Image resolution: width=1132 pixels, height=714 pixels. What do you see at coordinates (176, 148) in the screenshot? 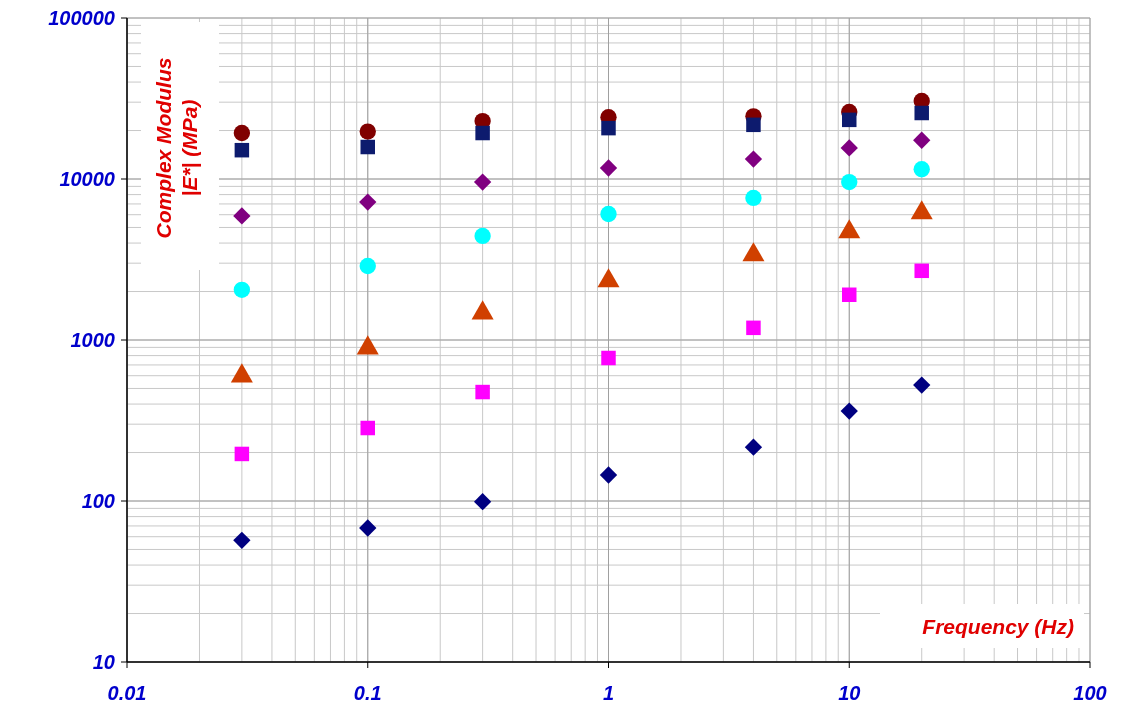
I see `y-axis-title: Complex Modulus |E*| (MPa)` at bounding box center [176, 148].